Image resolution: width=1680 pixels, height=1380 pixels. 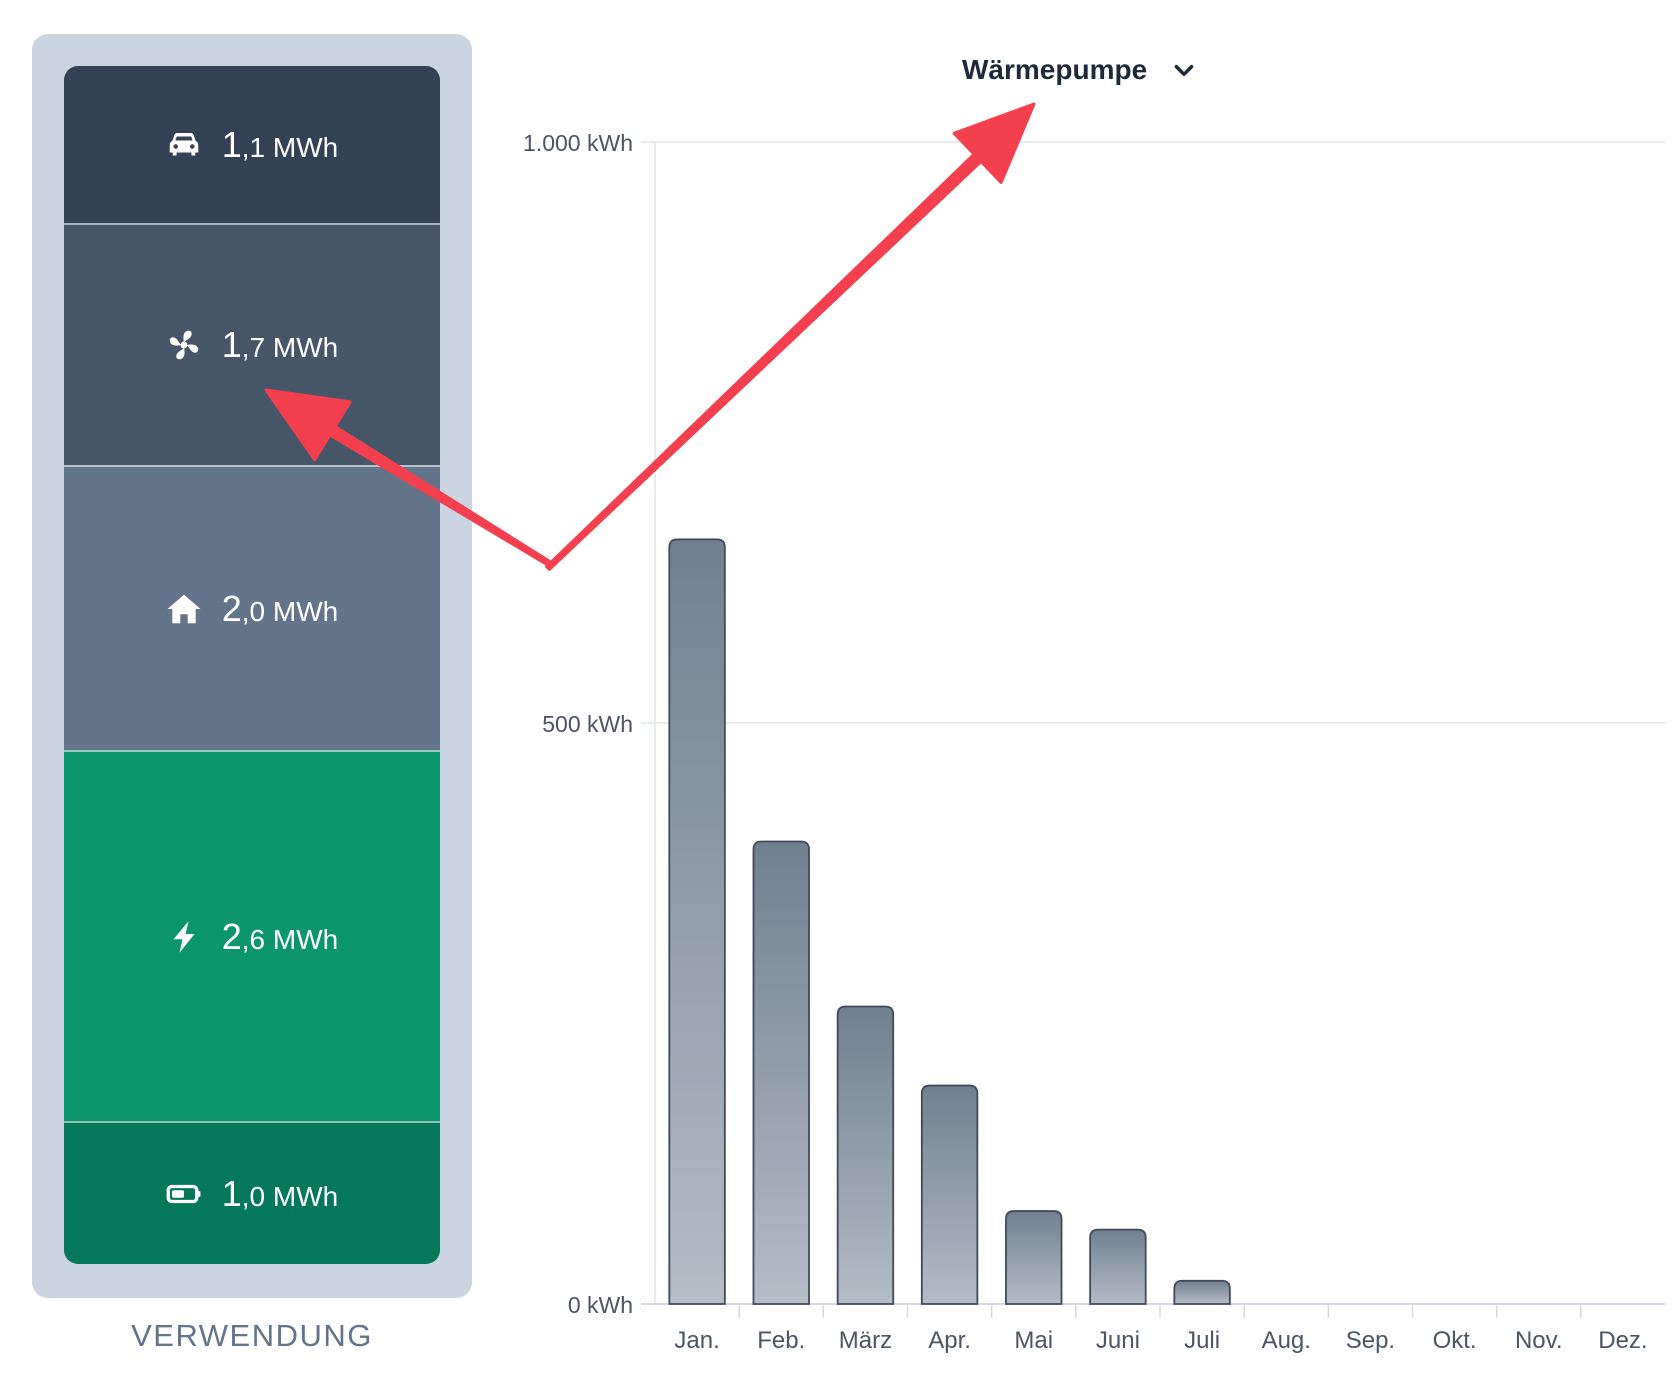 What do you see at coordinates (1055, 69) in the screenshot?
I see `device-selector-label: Wärmepumpe` at bounding box center [1055, 69].